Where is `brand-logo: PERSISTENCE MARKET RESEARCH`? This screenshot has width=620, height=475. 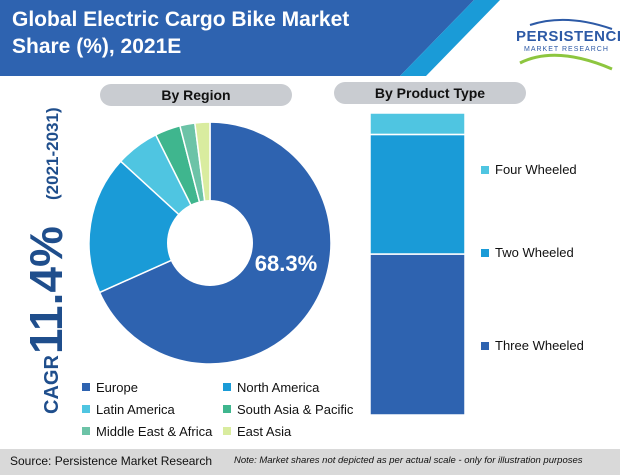 brand-logo: PERSISTENCE MARKET RESEARCH is located at coordinates (568, 45).